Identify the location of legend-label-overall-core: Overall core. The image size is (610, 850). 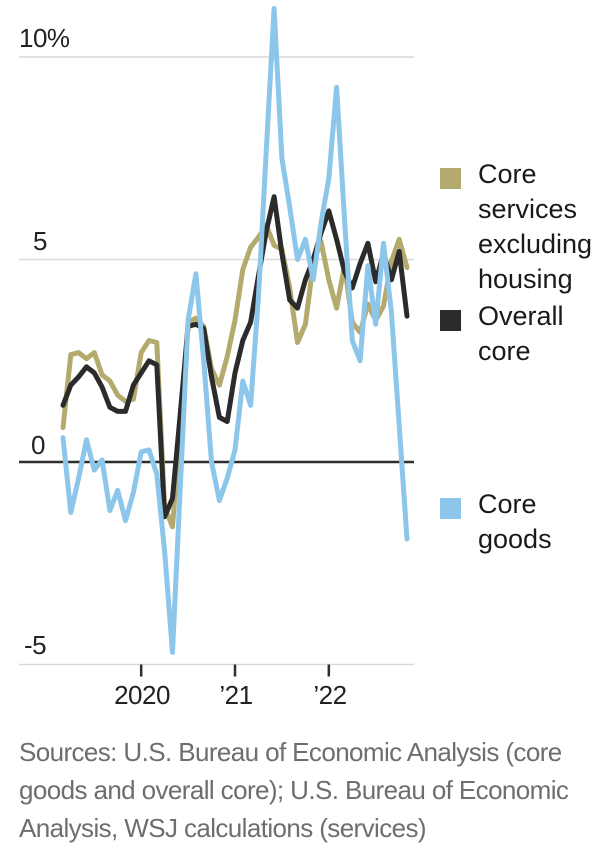
(521, 333).